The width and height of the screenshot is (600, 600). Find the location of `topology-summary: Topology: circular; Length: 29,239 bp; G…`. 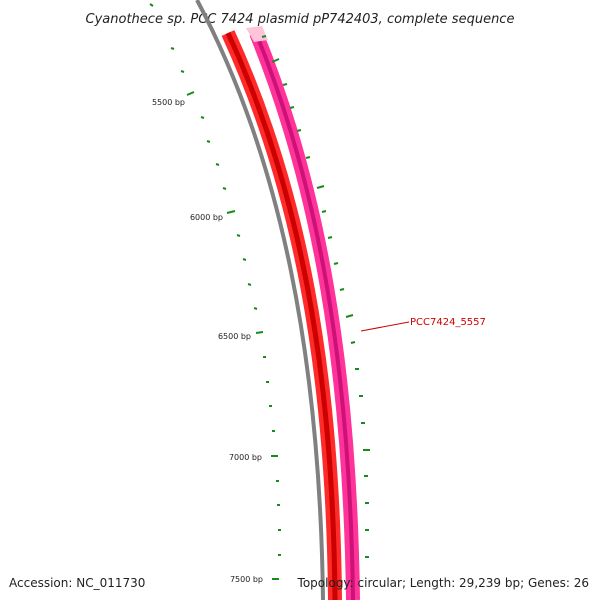

topology-summary: Topology: circular; Length: 29,239 bp; G… is located at coordinates (443, 583).